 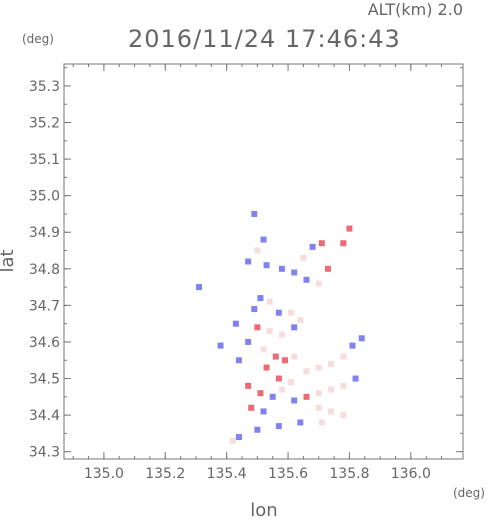 I want to click on y-tick-label: 34.5, so click(x=44, y=380).